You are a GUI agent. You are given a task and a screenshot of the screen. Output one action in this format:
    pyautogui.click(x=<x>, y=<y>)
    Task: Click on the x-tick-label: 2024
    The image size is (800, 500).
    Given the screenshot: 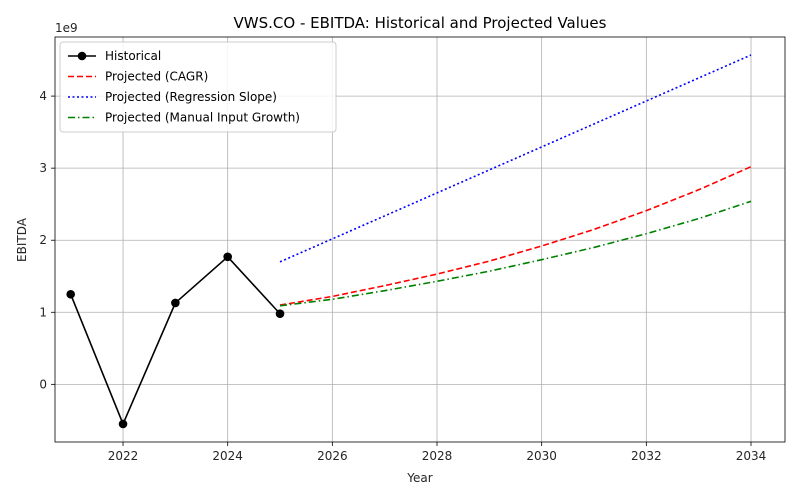 What is the action you would take?
    pyautogui.click(x=227, y=456)
    